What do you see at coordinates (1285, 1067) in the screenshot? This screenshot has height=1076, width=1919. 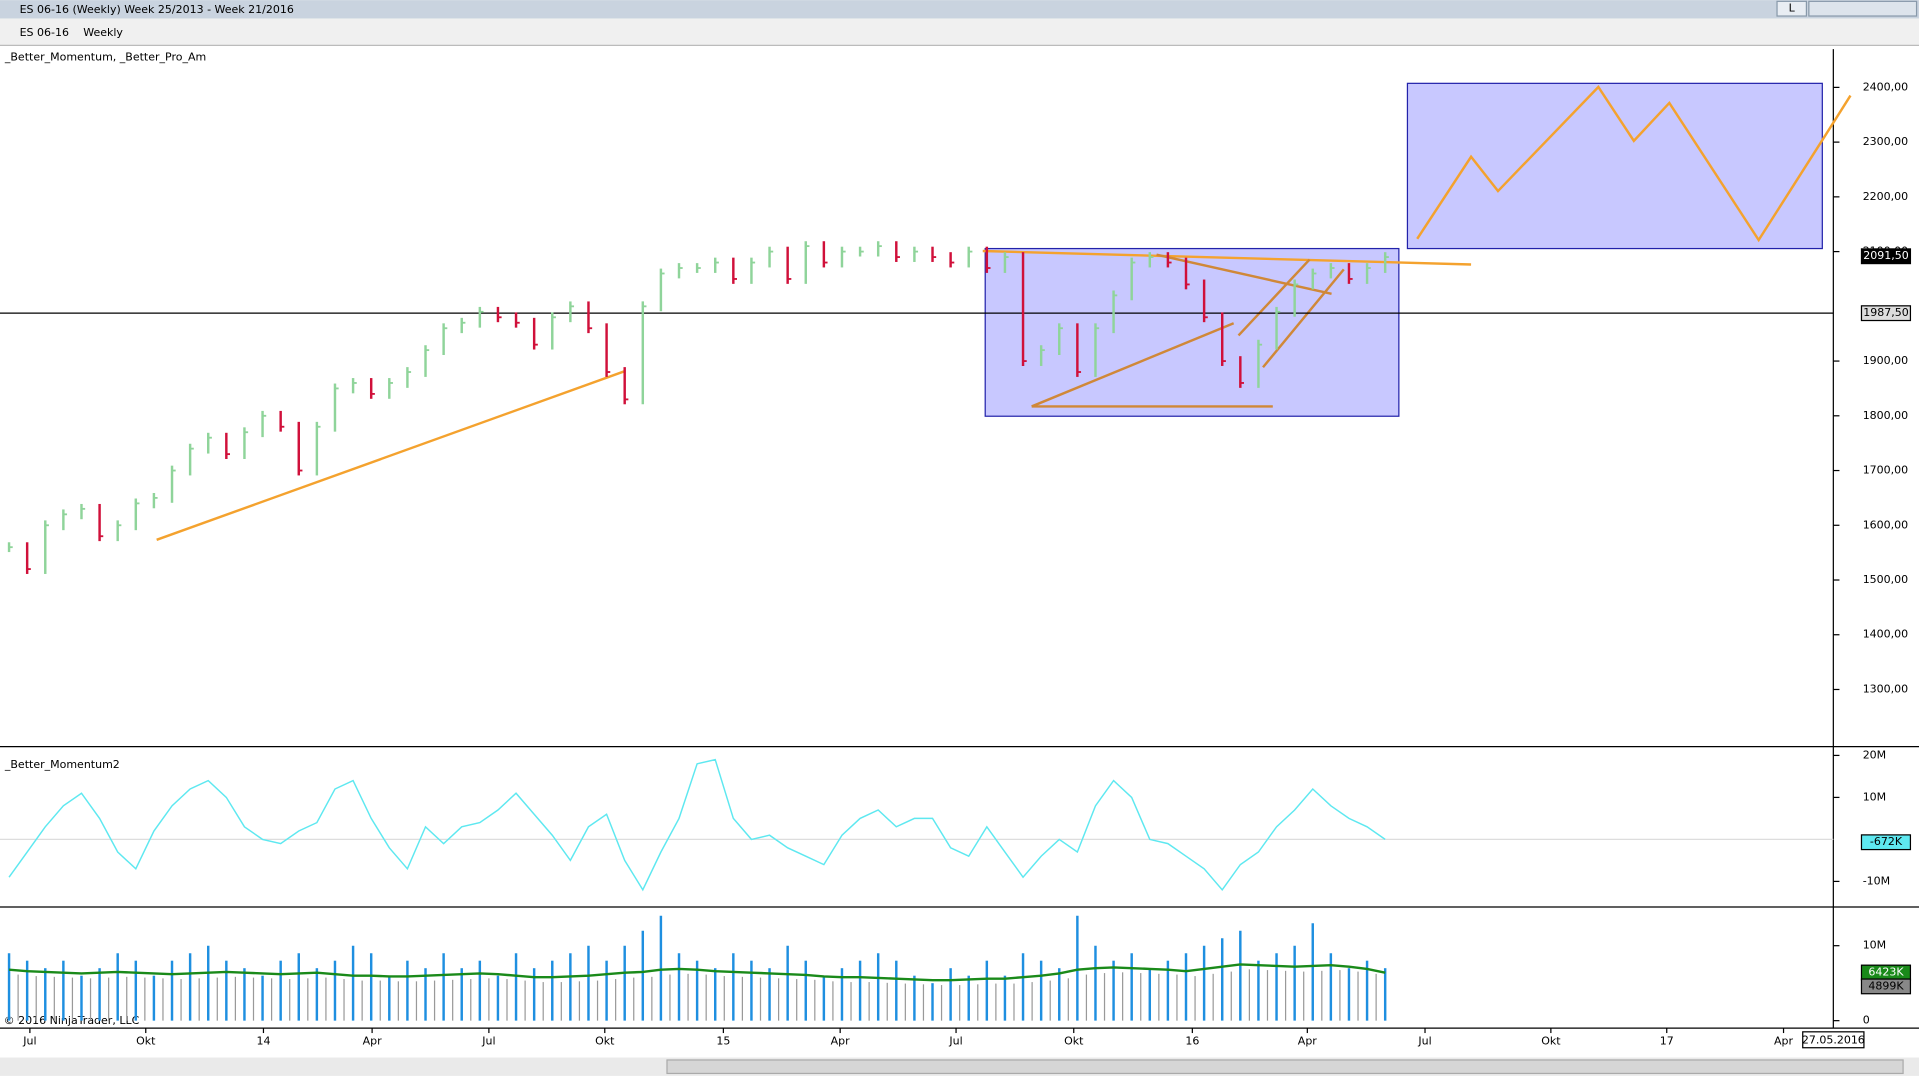 I see `scroll-thumb` at bounding box center [1285, 1067].